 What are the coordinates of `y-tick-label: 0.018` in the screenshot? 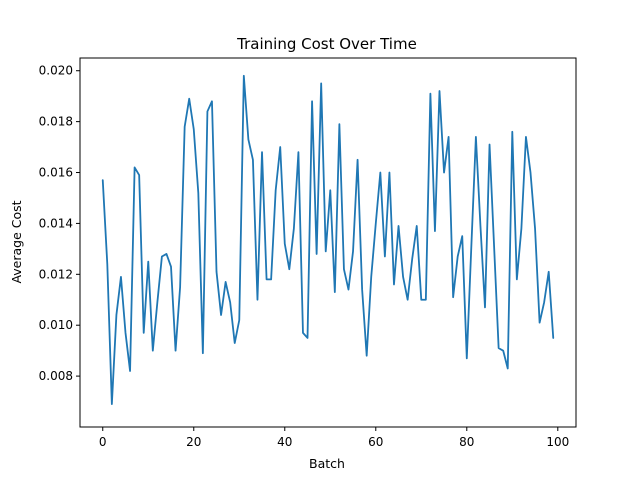 It's located at (56, 122).